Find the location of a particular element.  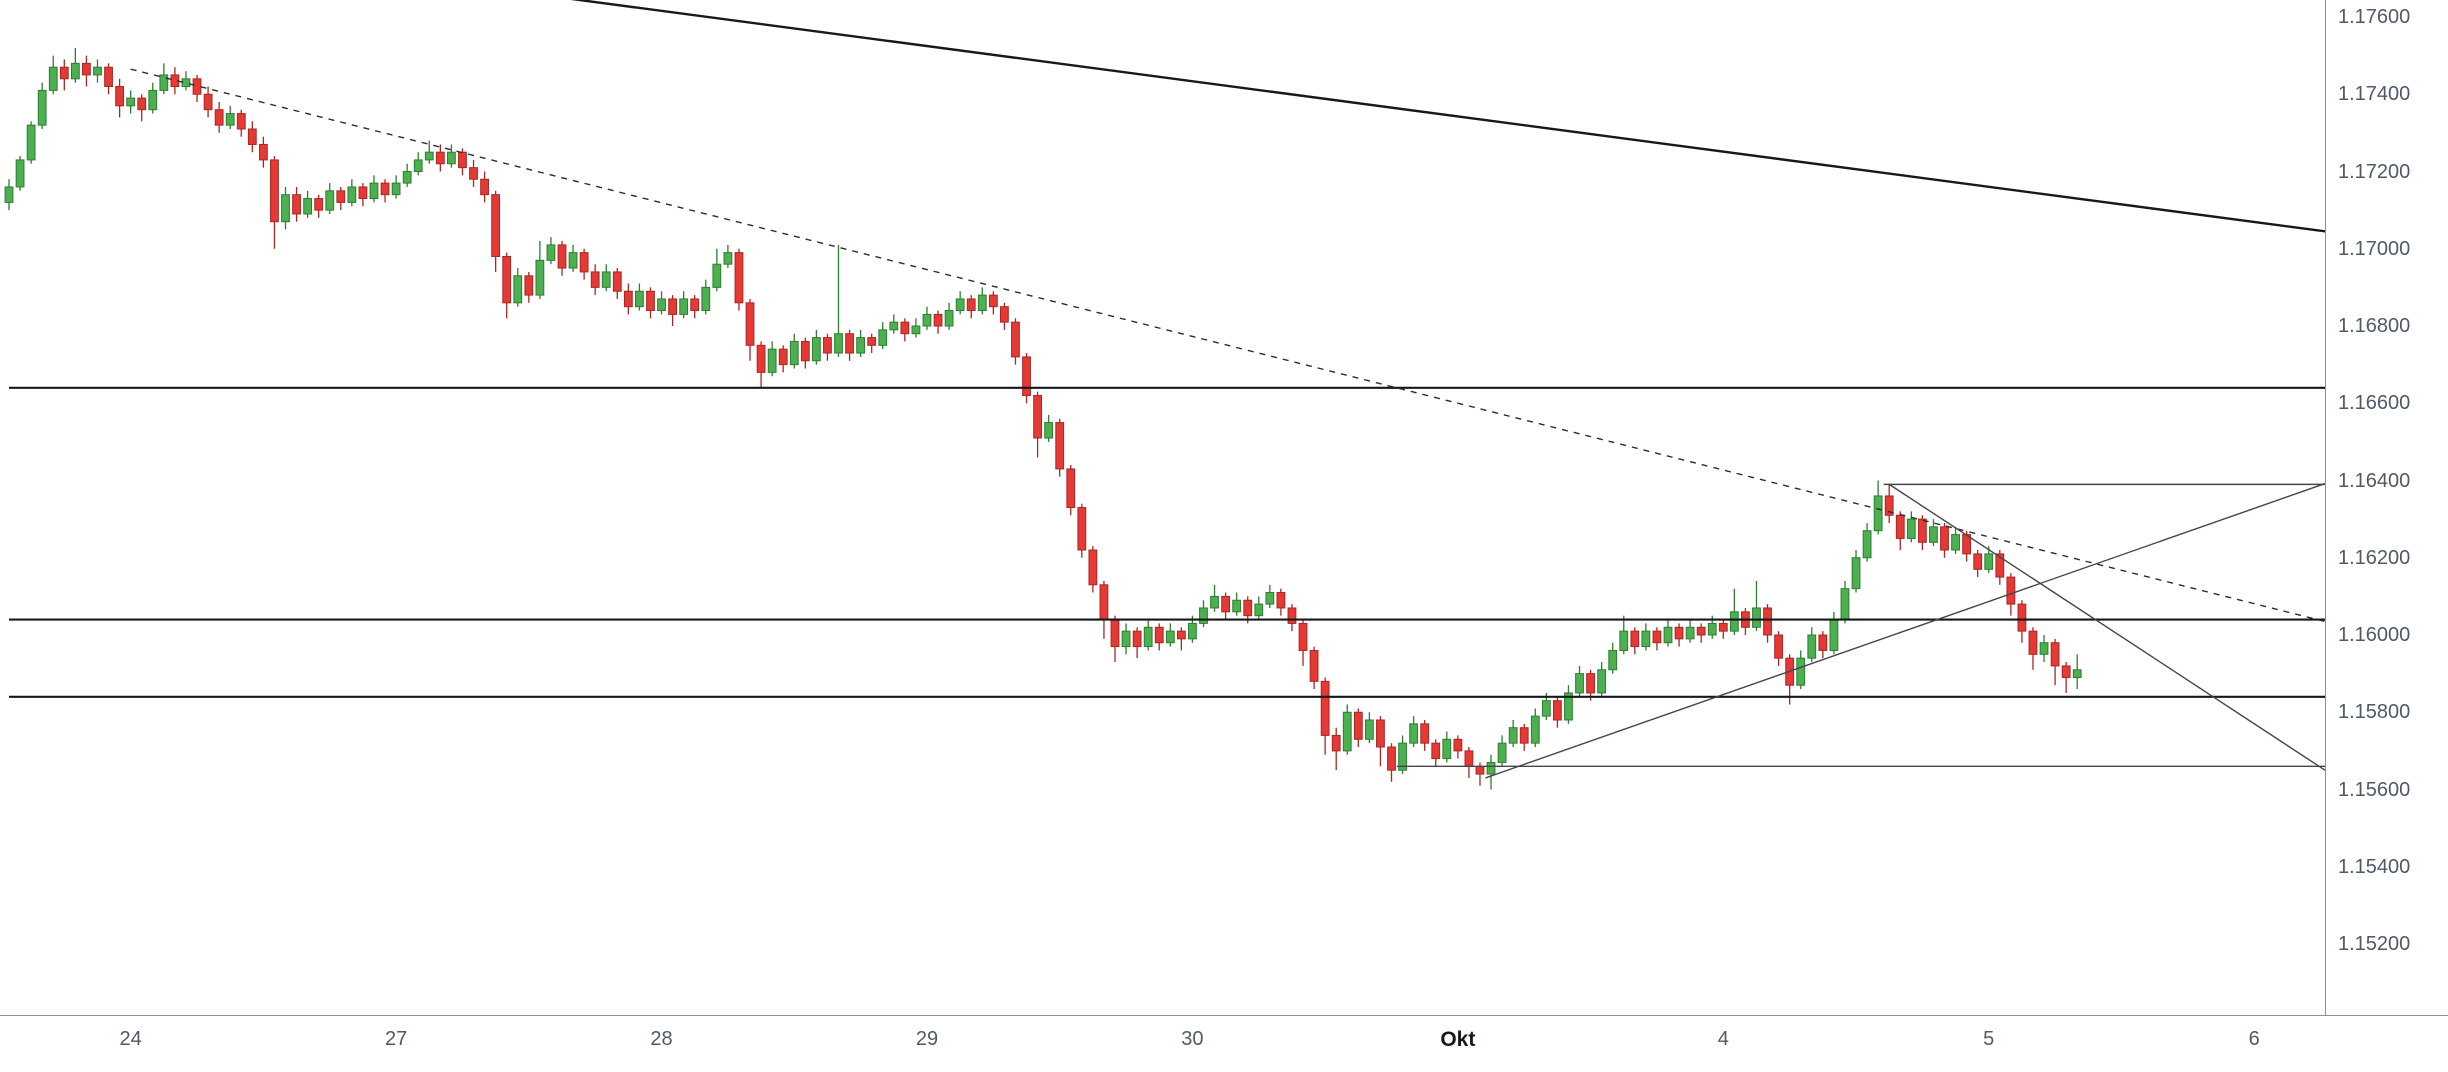

trendline-ascending is located at coordinates (1905, 630).